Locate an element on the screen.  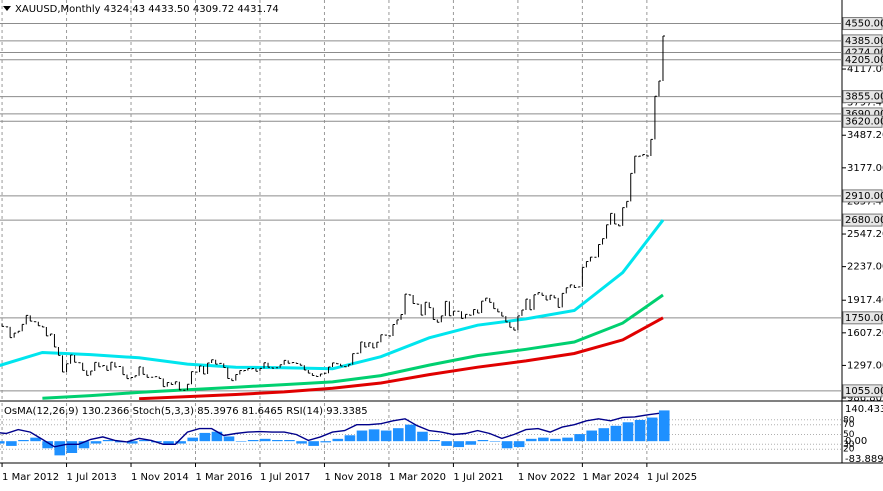
y-tick-label: 4117.00 is located at coordinates (865, 69).